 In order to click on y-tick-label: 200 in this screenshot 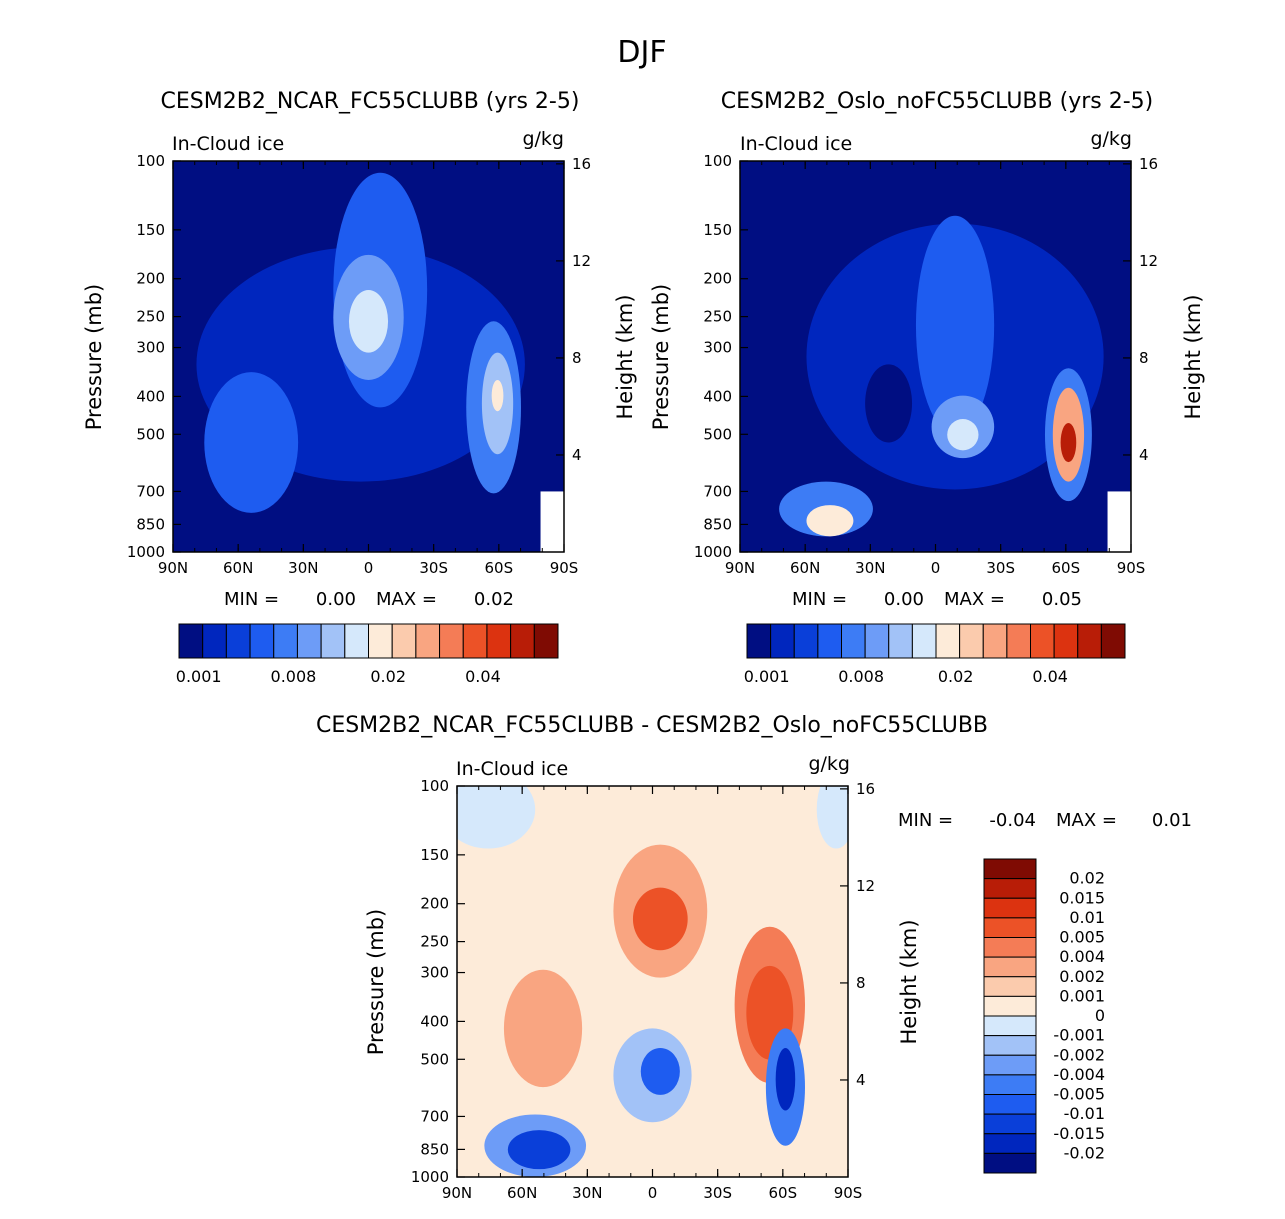, I will do `click(717, 279)`.